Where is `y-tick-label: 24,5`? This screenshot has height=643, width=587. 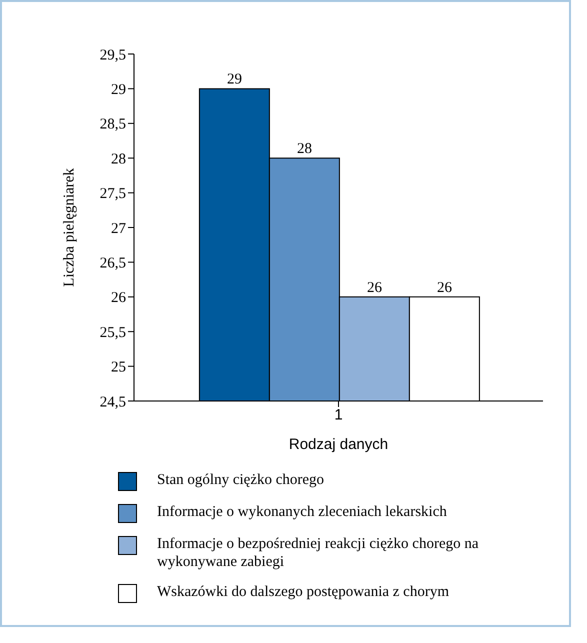 y-tick-label: 24,5 is located at coordinates (113, 402).